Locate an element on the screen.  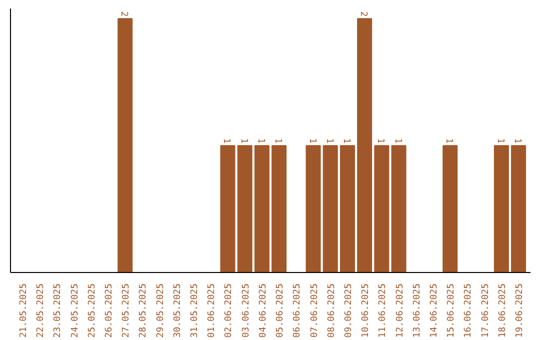
x-tick-label: 10.06.2025 is located at coordinates (366, 310).